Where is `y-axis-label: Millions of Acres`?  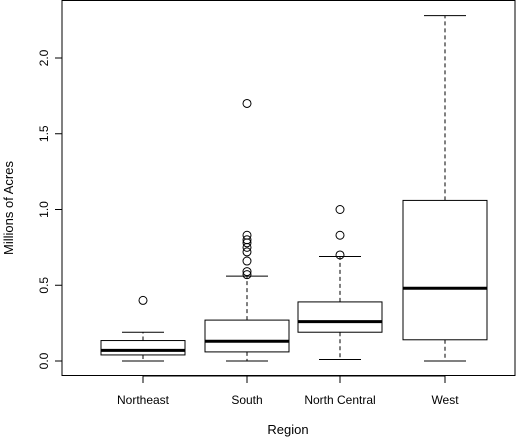
y-axis-label: Millions of Acres is located at coordinates (8, 208).